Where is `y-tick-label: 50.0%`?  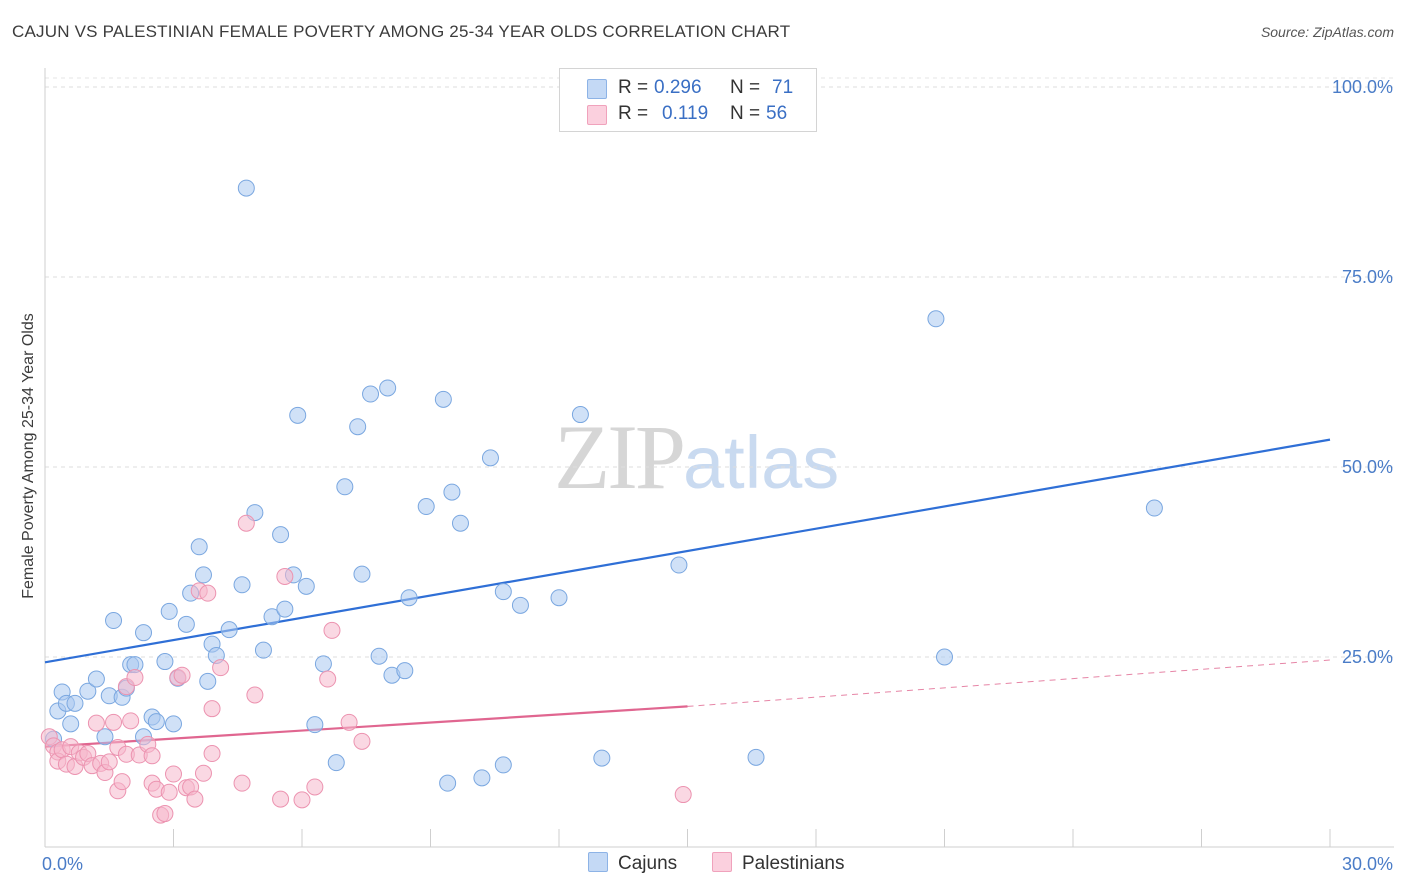
y-tick-label: 50.0% is located at coordinates (1367, 467).